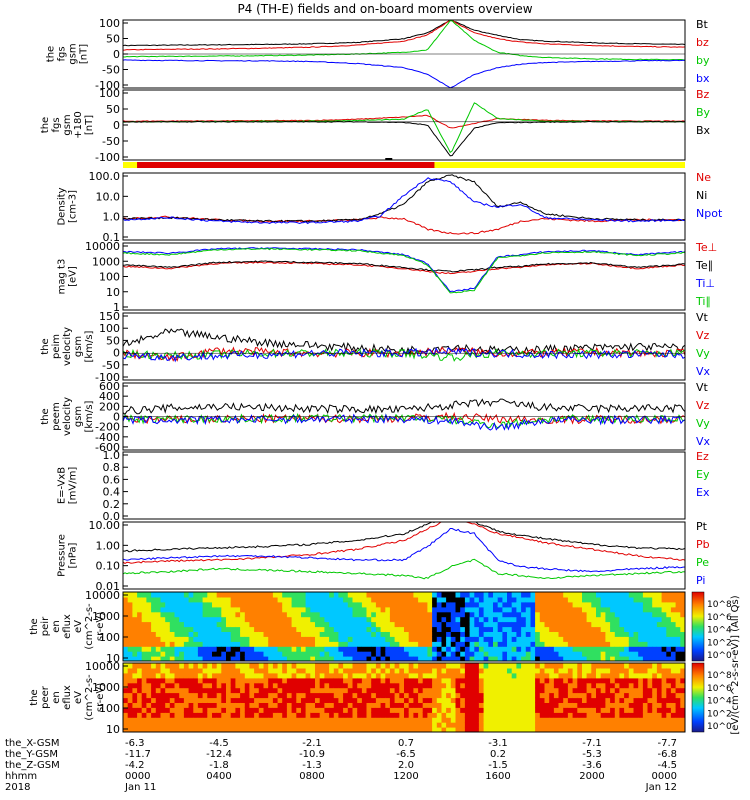  What do you see at coordinates (67, 346) in the screenshot?
I see `y-axis-label: velocity` at bounding box center [67, 346].